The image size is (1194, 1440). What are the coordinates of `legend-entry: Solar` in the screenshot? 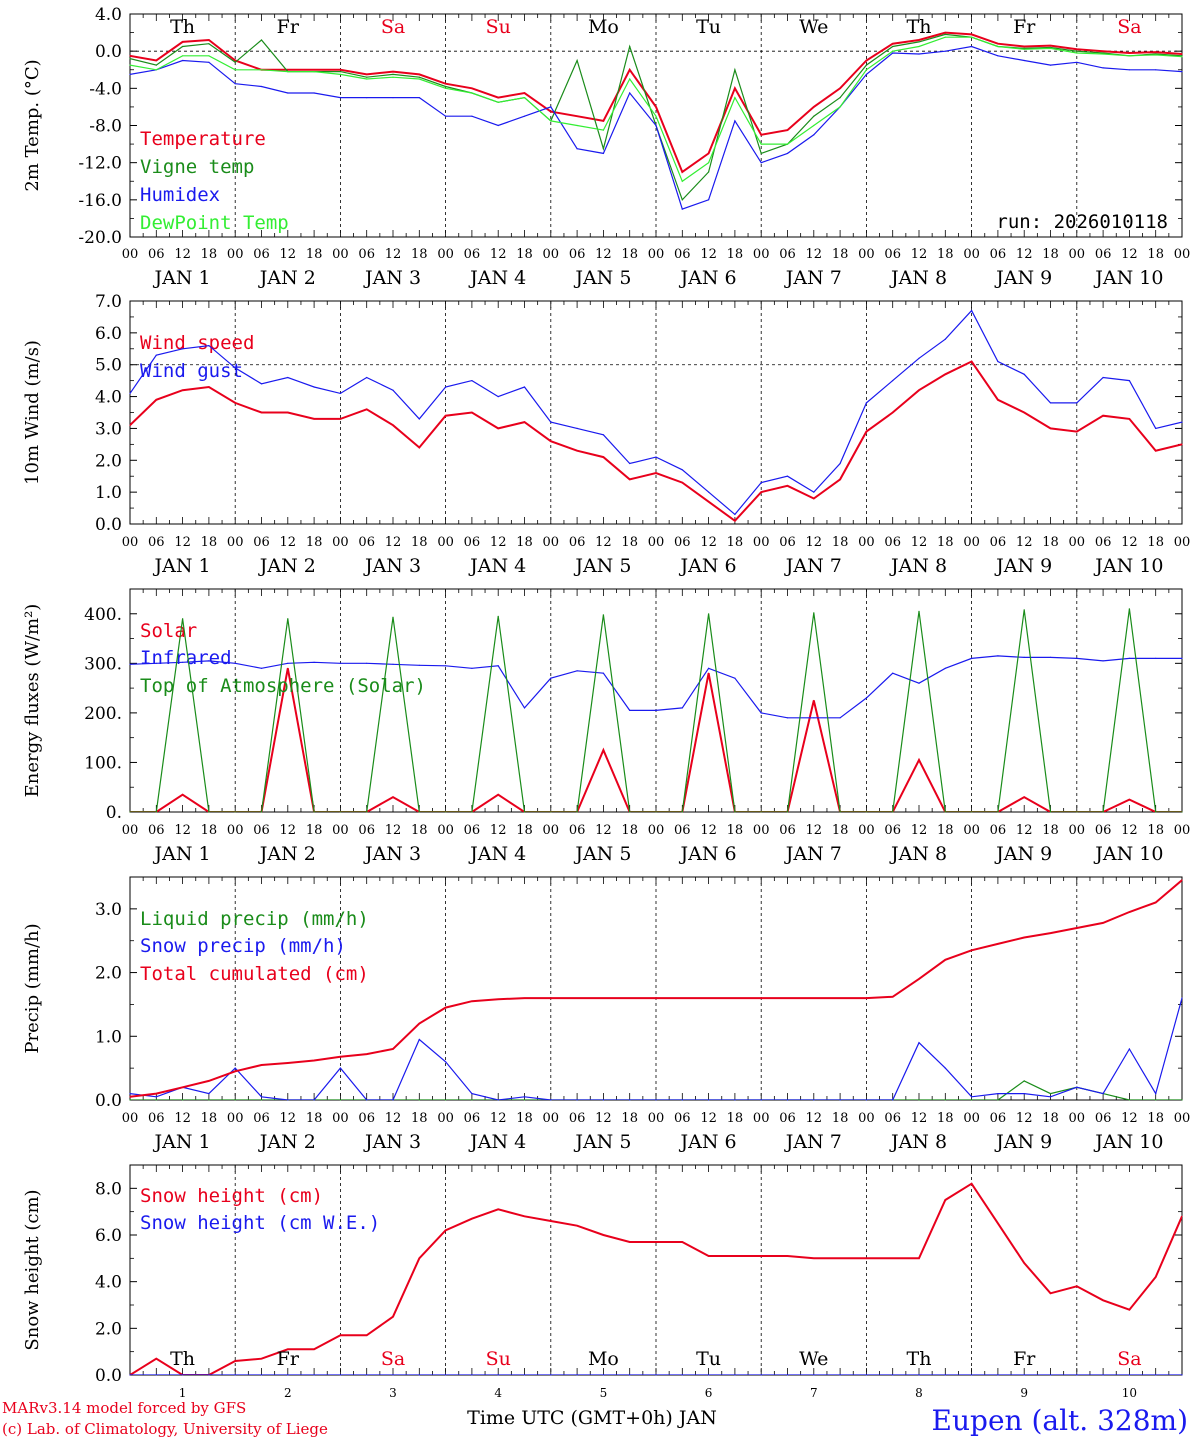 It's located at (168, 631).